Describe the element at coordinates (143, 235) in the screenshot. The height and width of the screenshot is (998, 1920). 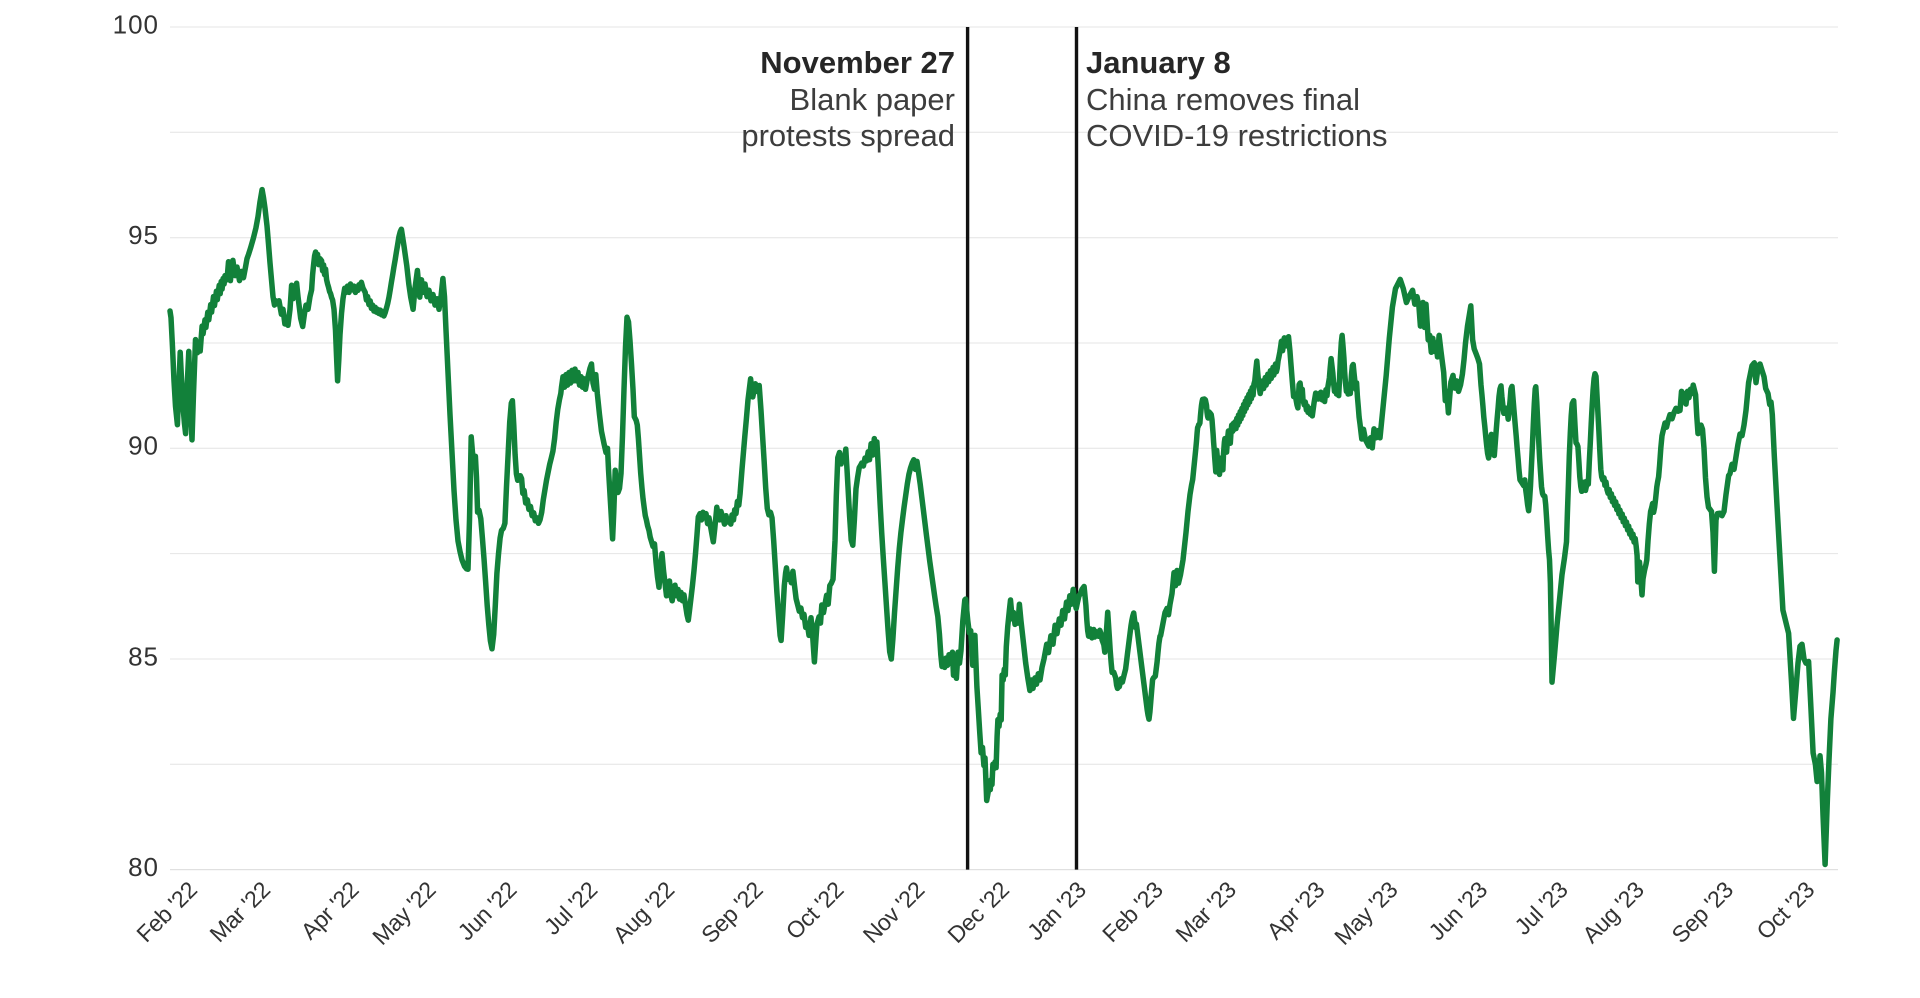
I see `svg-text: 95` at that location.